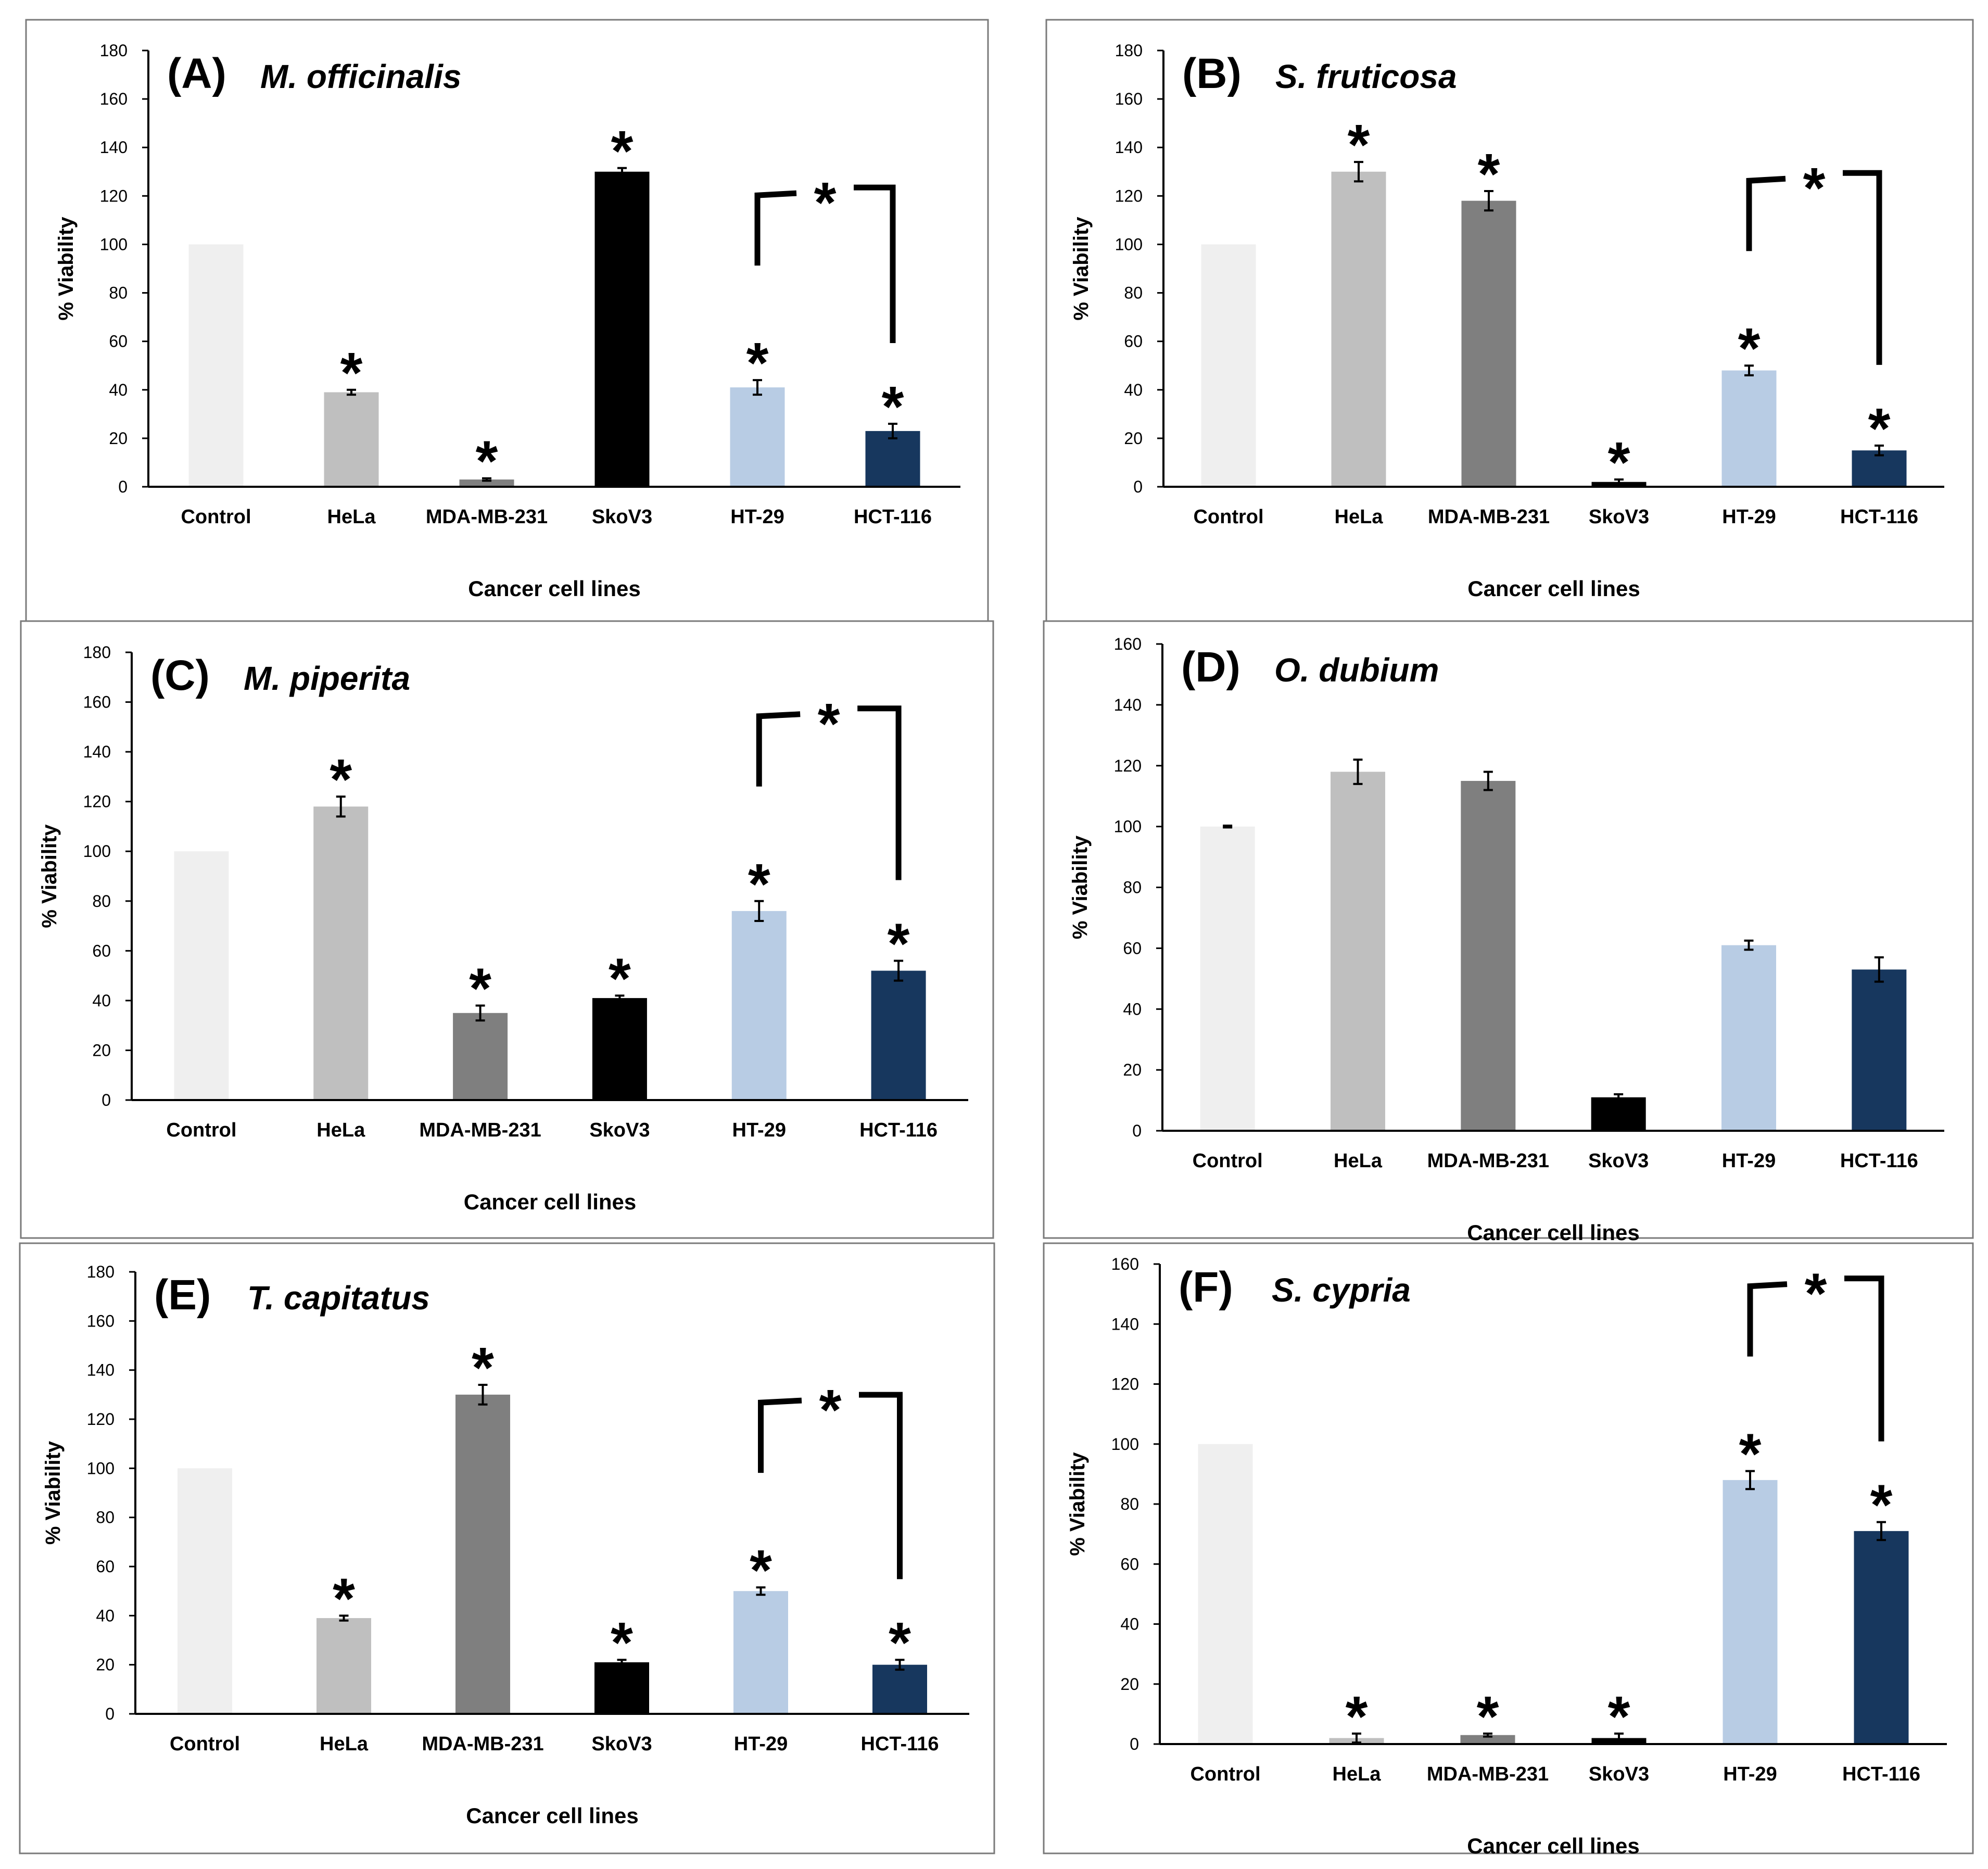  What do you see at coordinates (360, 76) in the screenshot?
I see `panel-title: M. officinalis` at bounding box center [360, 76].